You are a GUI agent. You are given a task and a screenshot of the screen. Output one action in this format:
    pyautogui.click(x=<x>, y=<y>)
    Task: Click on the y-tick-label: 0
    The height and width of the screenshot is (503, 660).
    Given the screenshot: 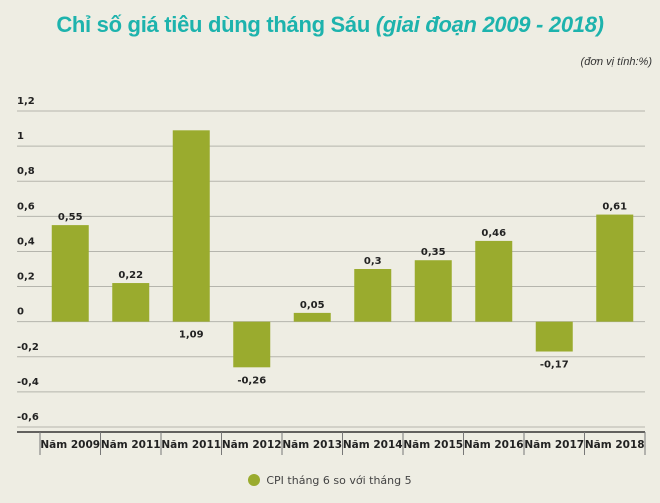 What is the action you would take?
    pyautogui.click(x=20, y=312)
    